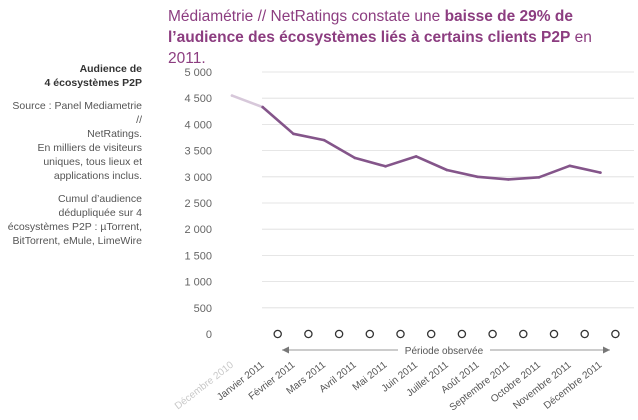  What do you see at coordinates (198, 230) in the screenshot?
I see `y-tick-label: 2 000` at bounding box center [198, 230].